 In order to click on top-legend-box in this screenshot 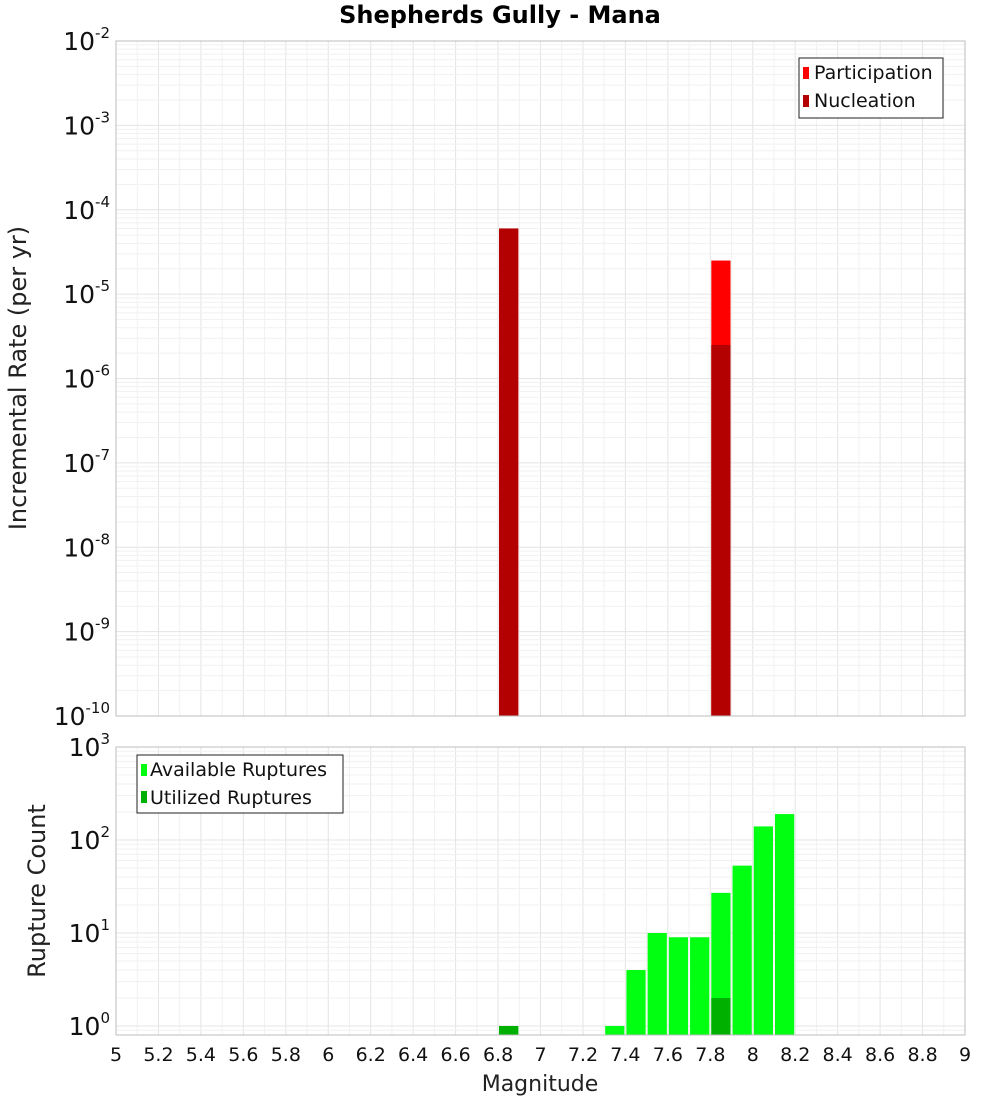, I will do `click(871, 88)`.